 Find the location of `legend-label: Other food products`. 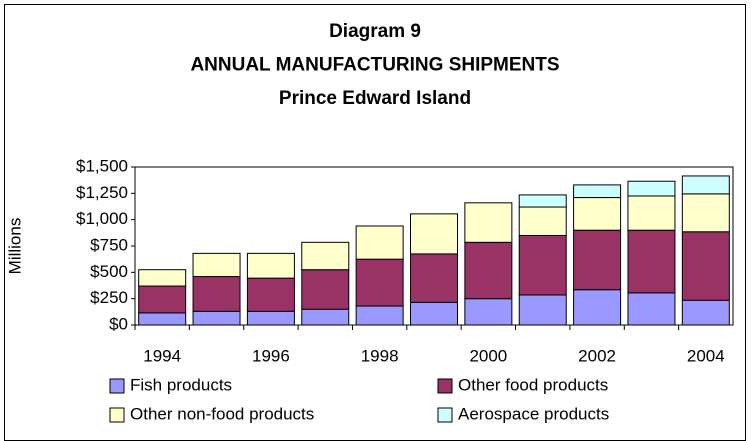

legend-label: Other food products is located at coordinates (533, 384).